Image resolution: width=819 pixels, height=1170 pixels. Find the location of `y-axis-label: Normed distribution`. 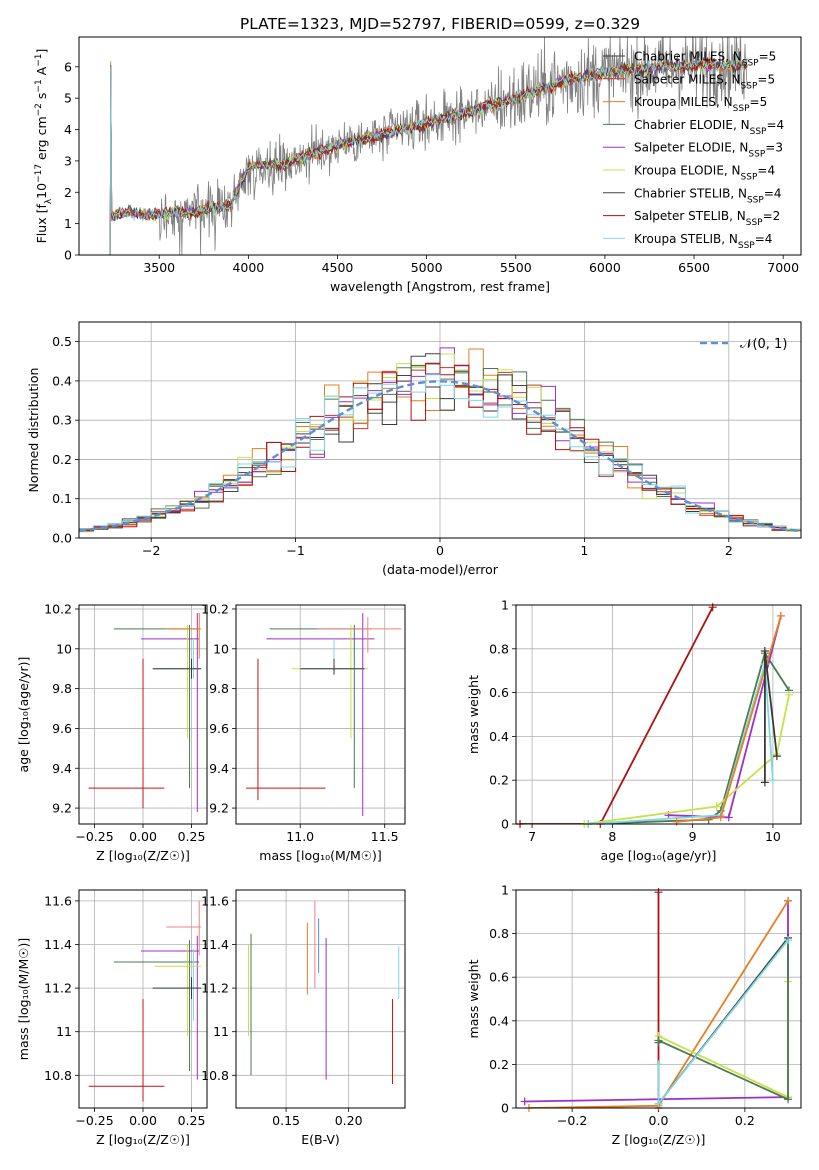

y-axis-label: Normed distribution is located at coordinates (33, 430).